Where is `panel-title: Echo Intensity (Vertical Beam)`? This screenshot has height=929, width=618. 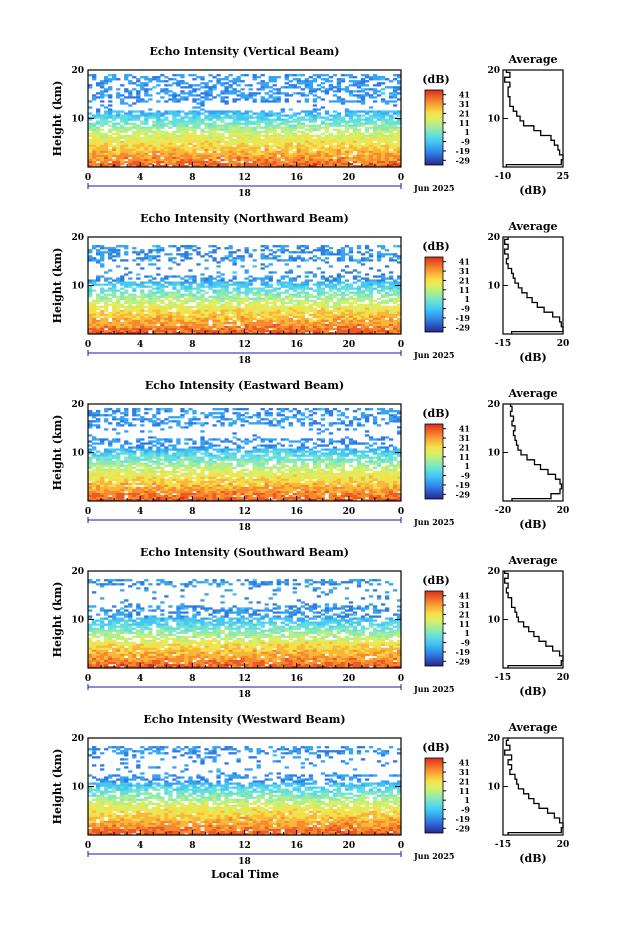
panel-title: Echo Intensity (Vertical Beam) is located at coordinates (244, 51).